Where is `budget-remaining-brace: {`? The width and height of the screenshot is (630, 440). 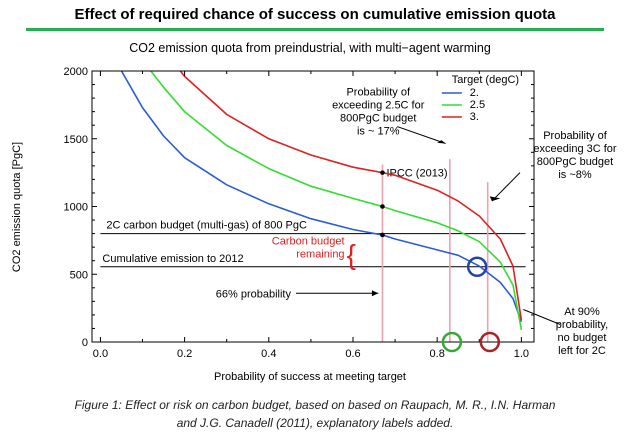
budget-remaining-brace: { is located at coordinates (351, 254).